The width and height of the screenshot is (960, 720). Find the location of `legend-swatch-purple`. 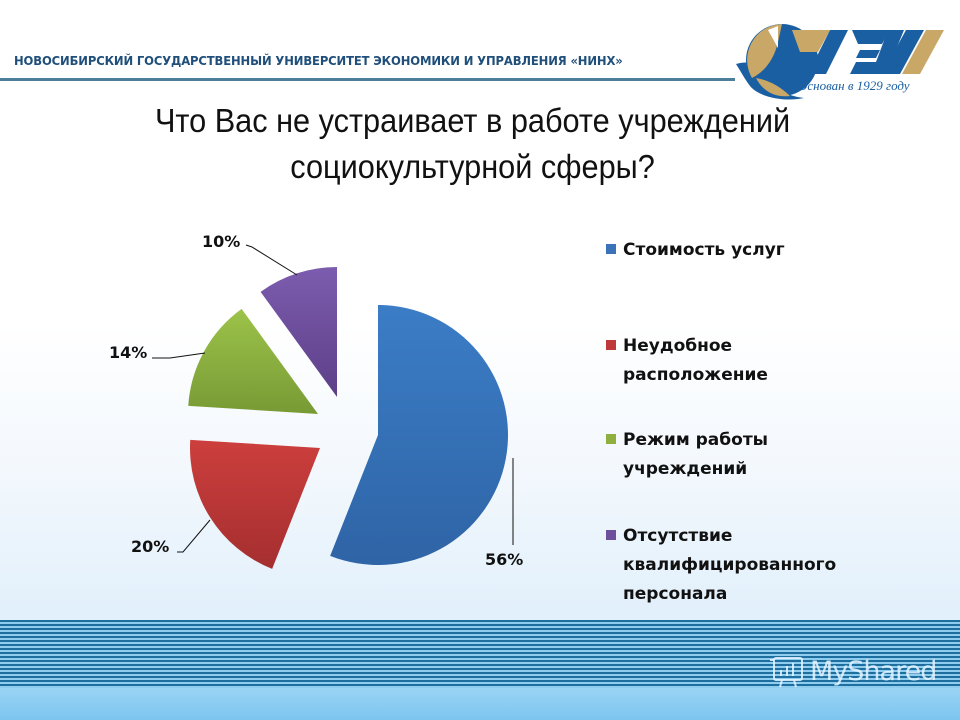

legend-swatch-purple is located at coordinates (611, 535).